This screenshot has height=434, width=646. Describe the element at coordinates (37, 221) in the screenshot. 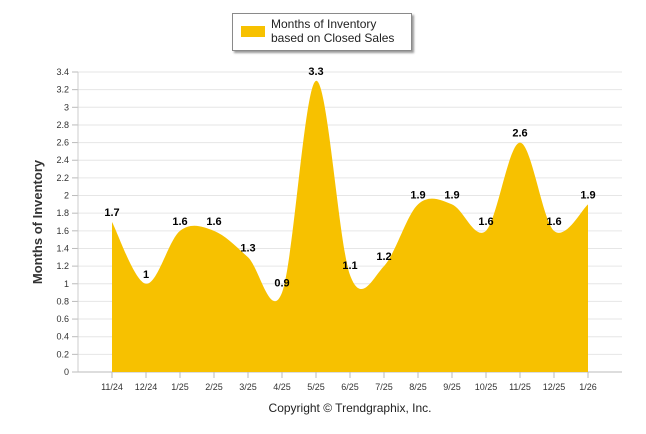

I see `y-axis-label: Months of Inventory` at that location.